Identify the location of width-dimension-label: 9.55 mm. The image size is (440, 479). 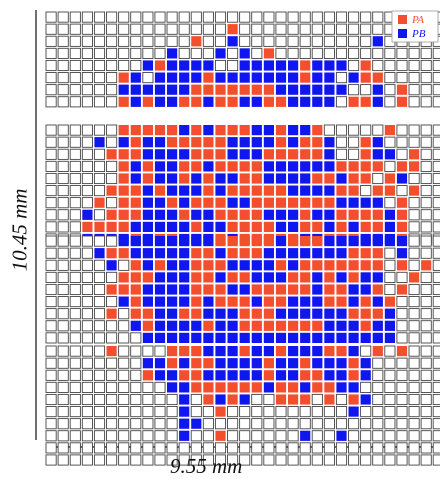
(206, 466).